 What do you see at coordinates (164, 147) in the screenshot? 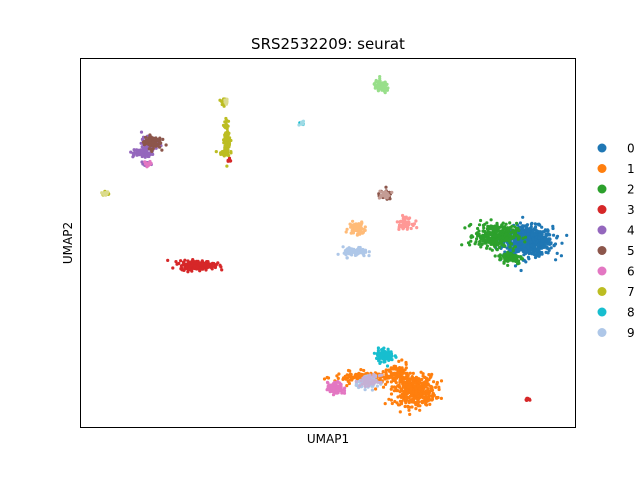
I see `cluster-extra-15-points` at bounding box center [164, 147].